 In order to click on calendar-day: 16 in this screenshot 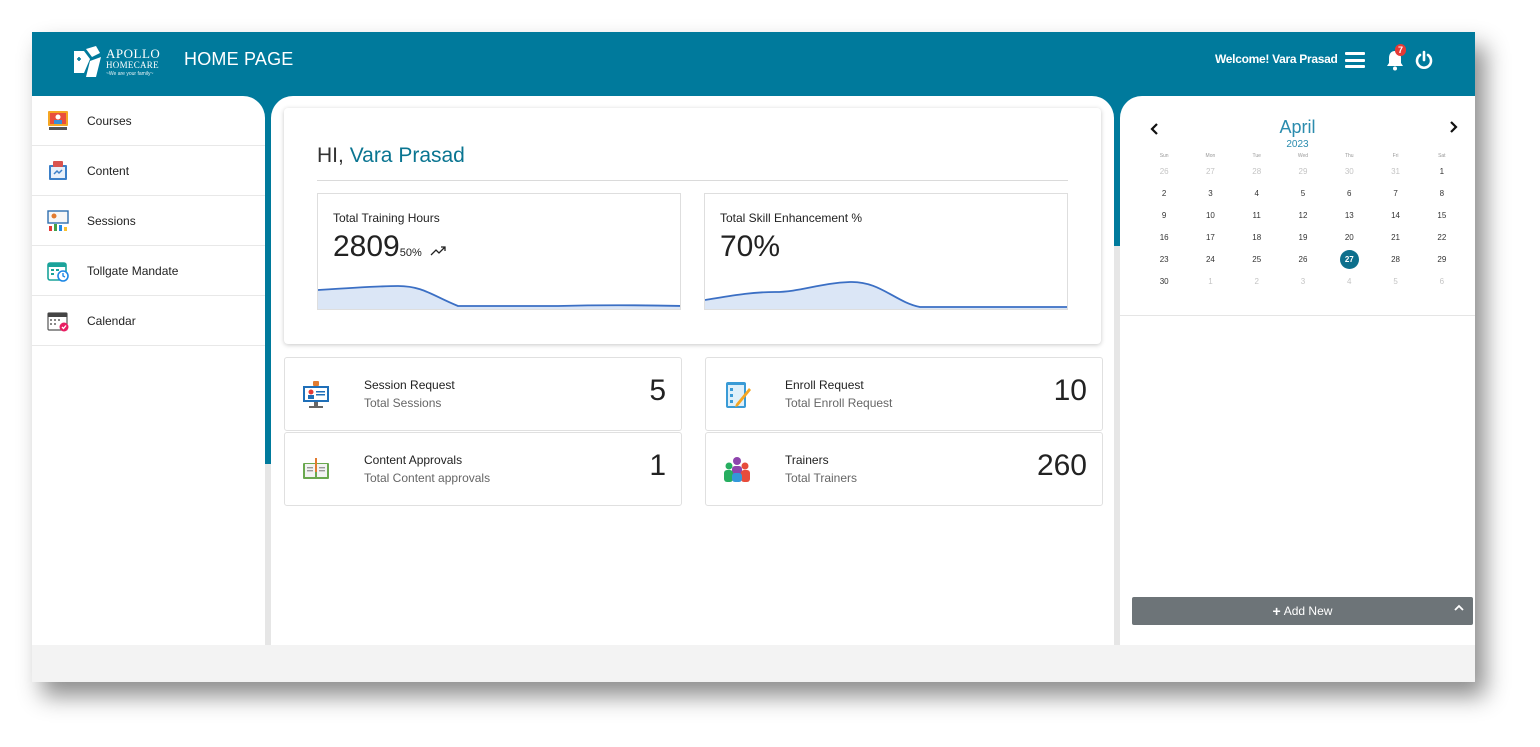, I will do `click(1164, 237)`.